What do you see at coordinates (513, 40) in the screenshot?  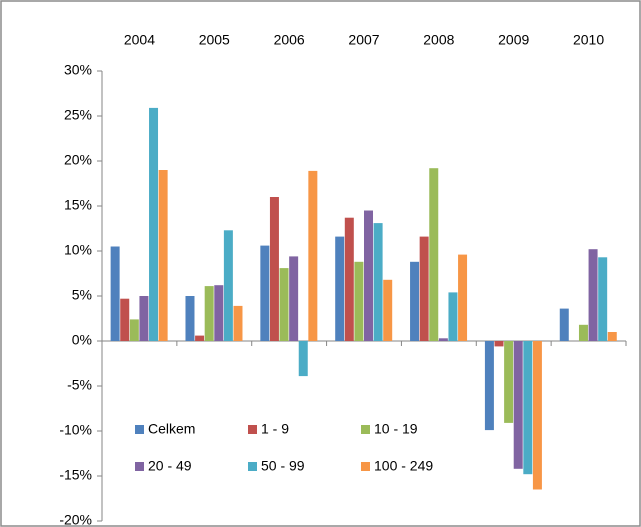 I see `x-tick-label: 2009` at bounding box center [513, 40].